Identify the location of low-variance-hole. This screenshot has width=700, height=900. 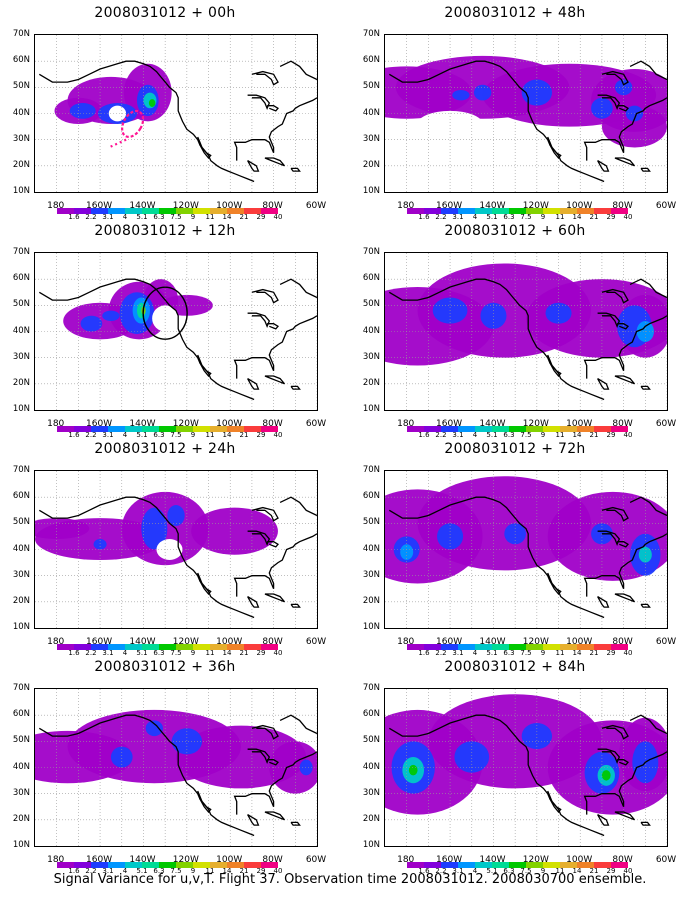
(165, 318).